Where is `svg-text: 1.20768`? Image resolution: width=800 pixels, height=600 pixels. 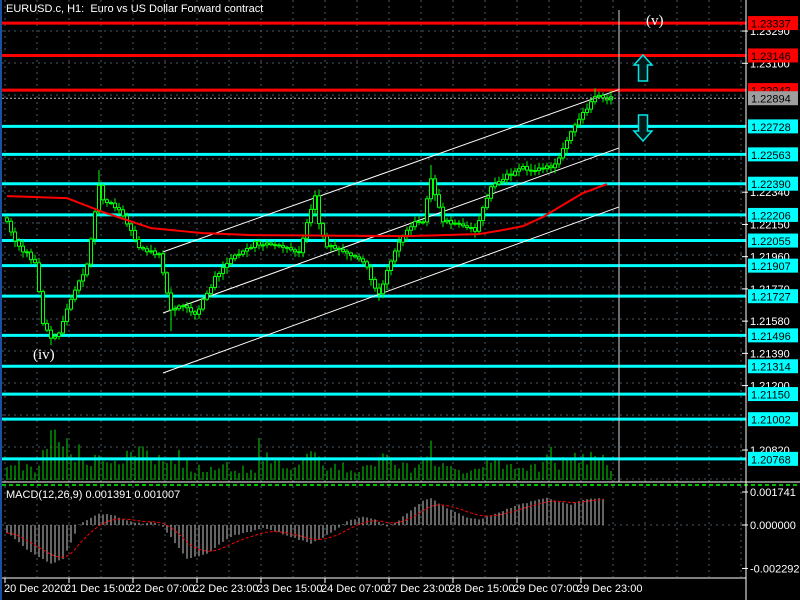 svg-text: 1.20768 is located at coordinates (771, 460).